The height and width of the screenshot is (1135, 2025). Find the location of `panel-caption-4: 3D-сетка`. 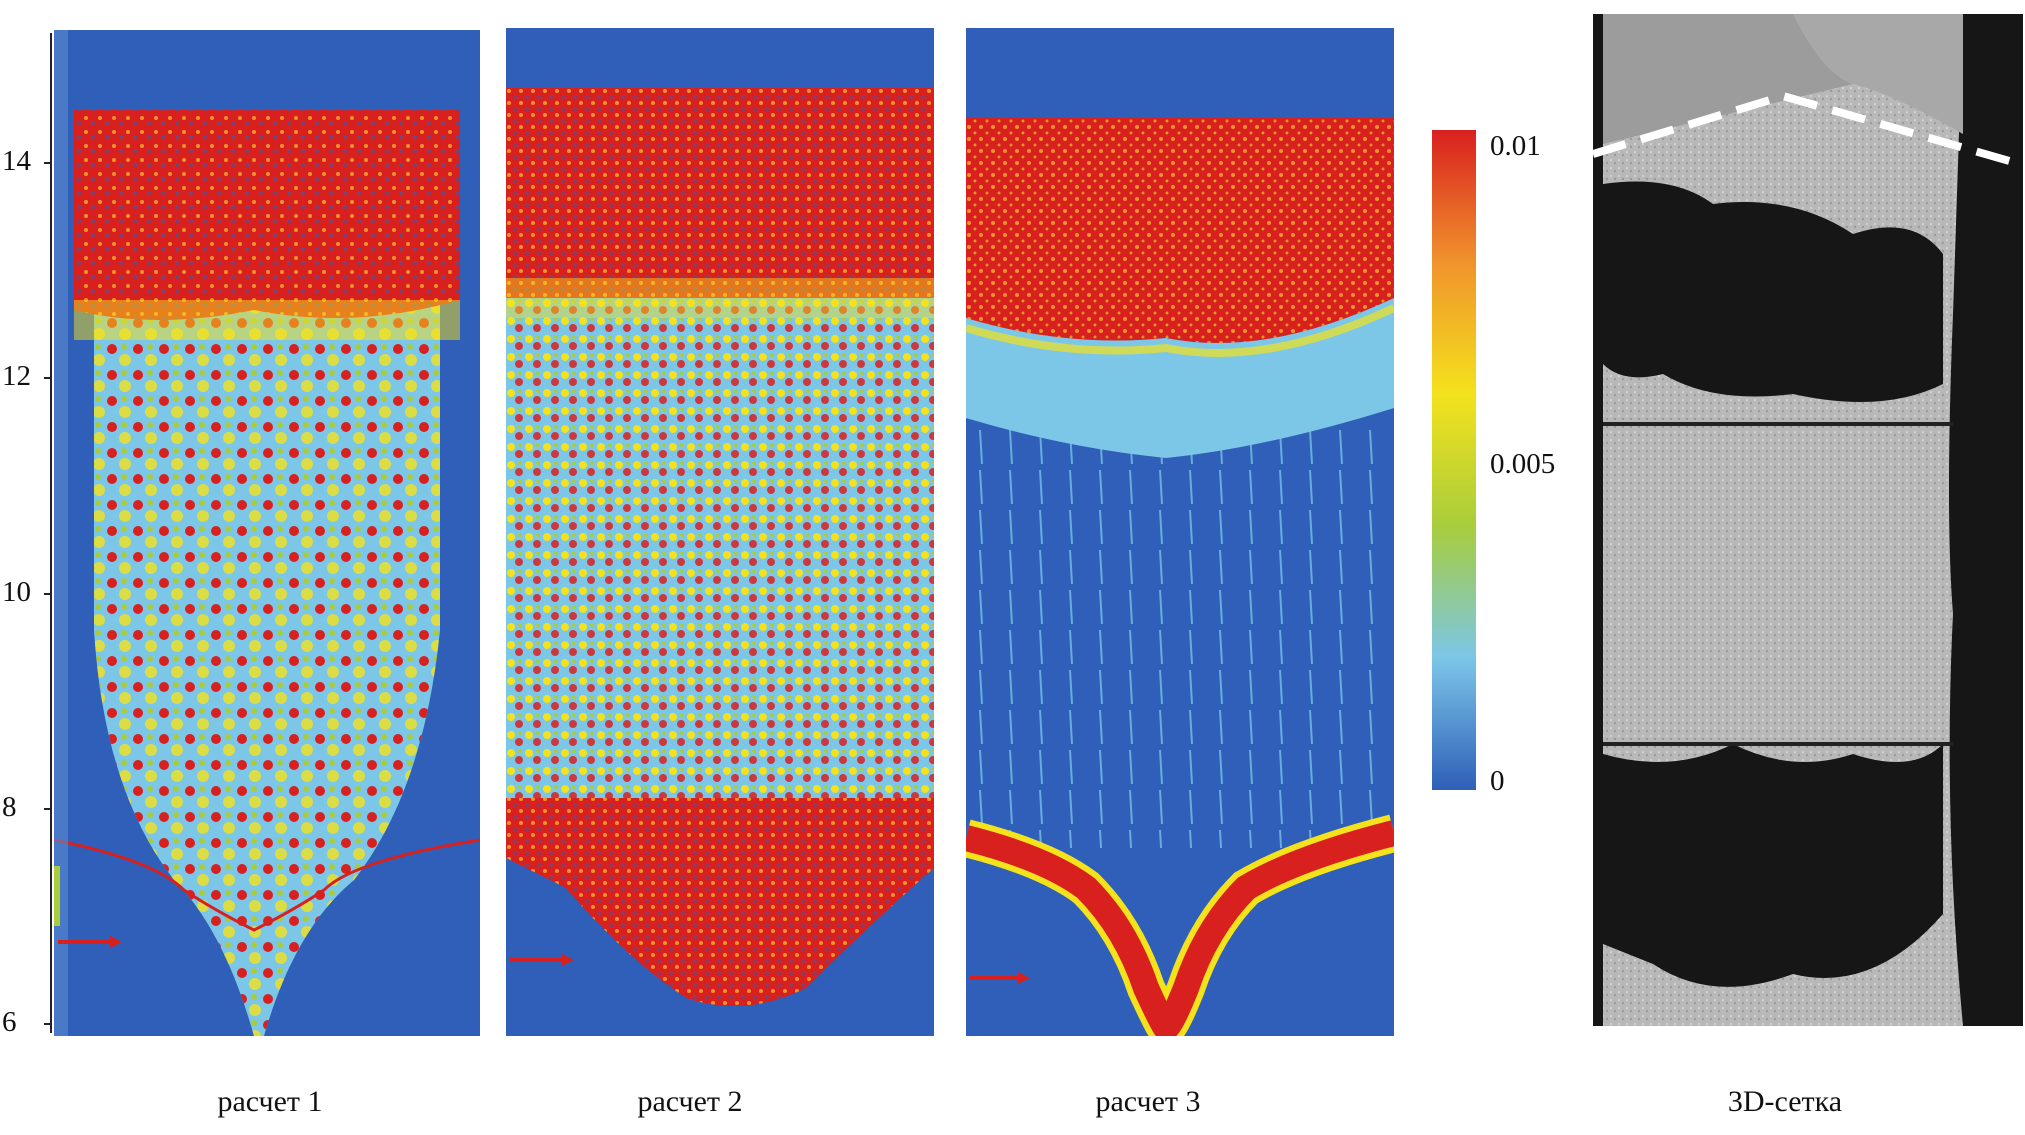

panel-caption-4: 3D-сетка is located at coordinates (1785, 1101).